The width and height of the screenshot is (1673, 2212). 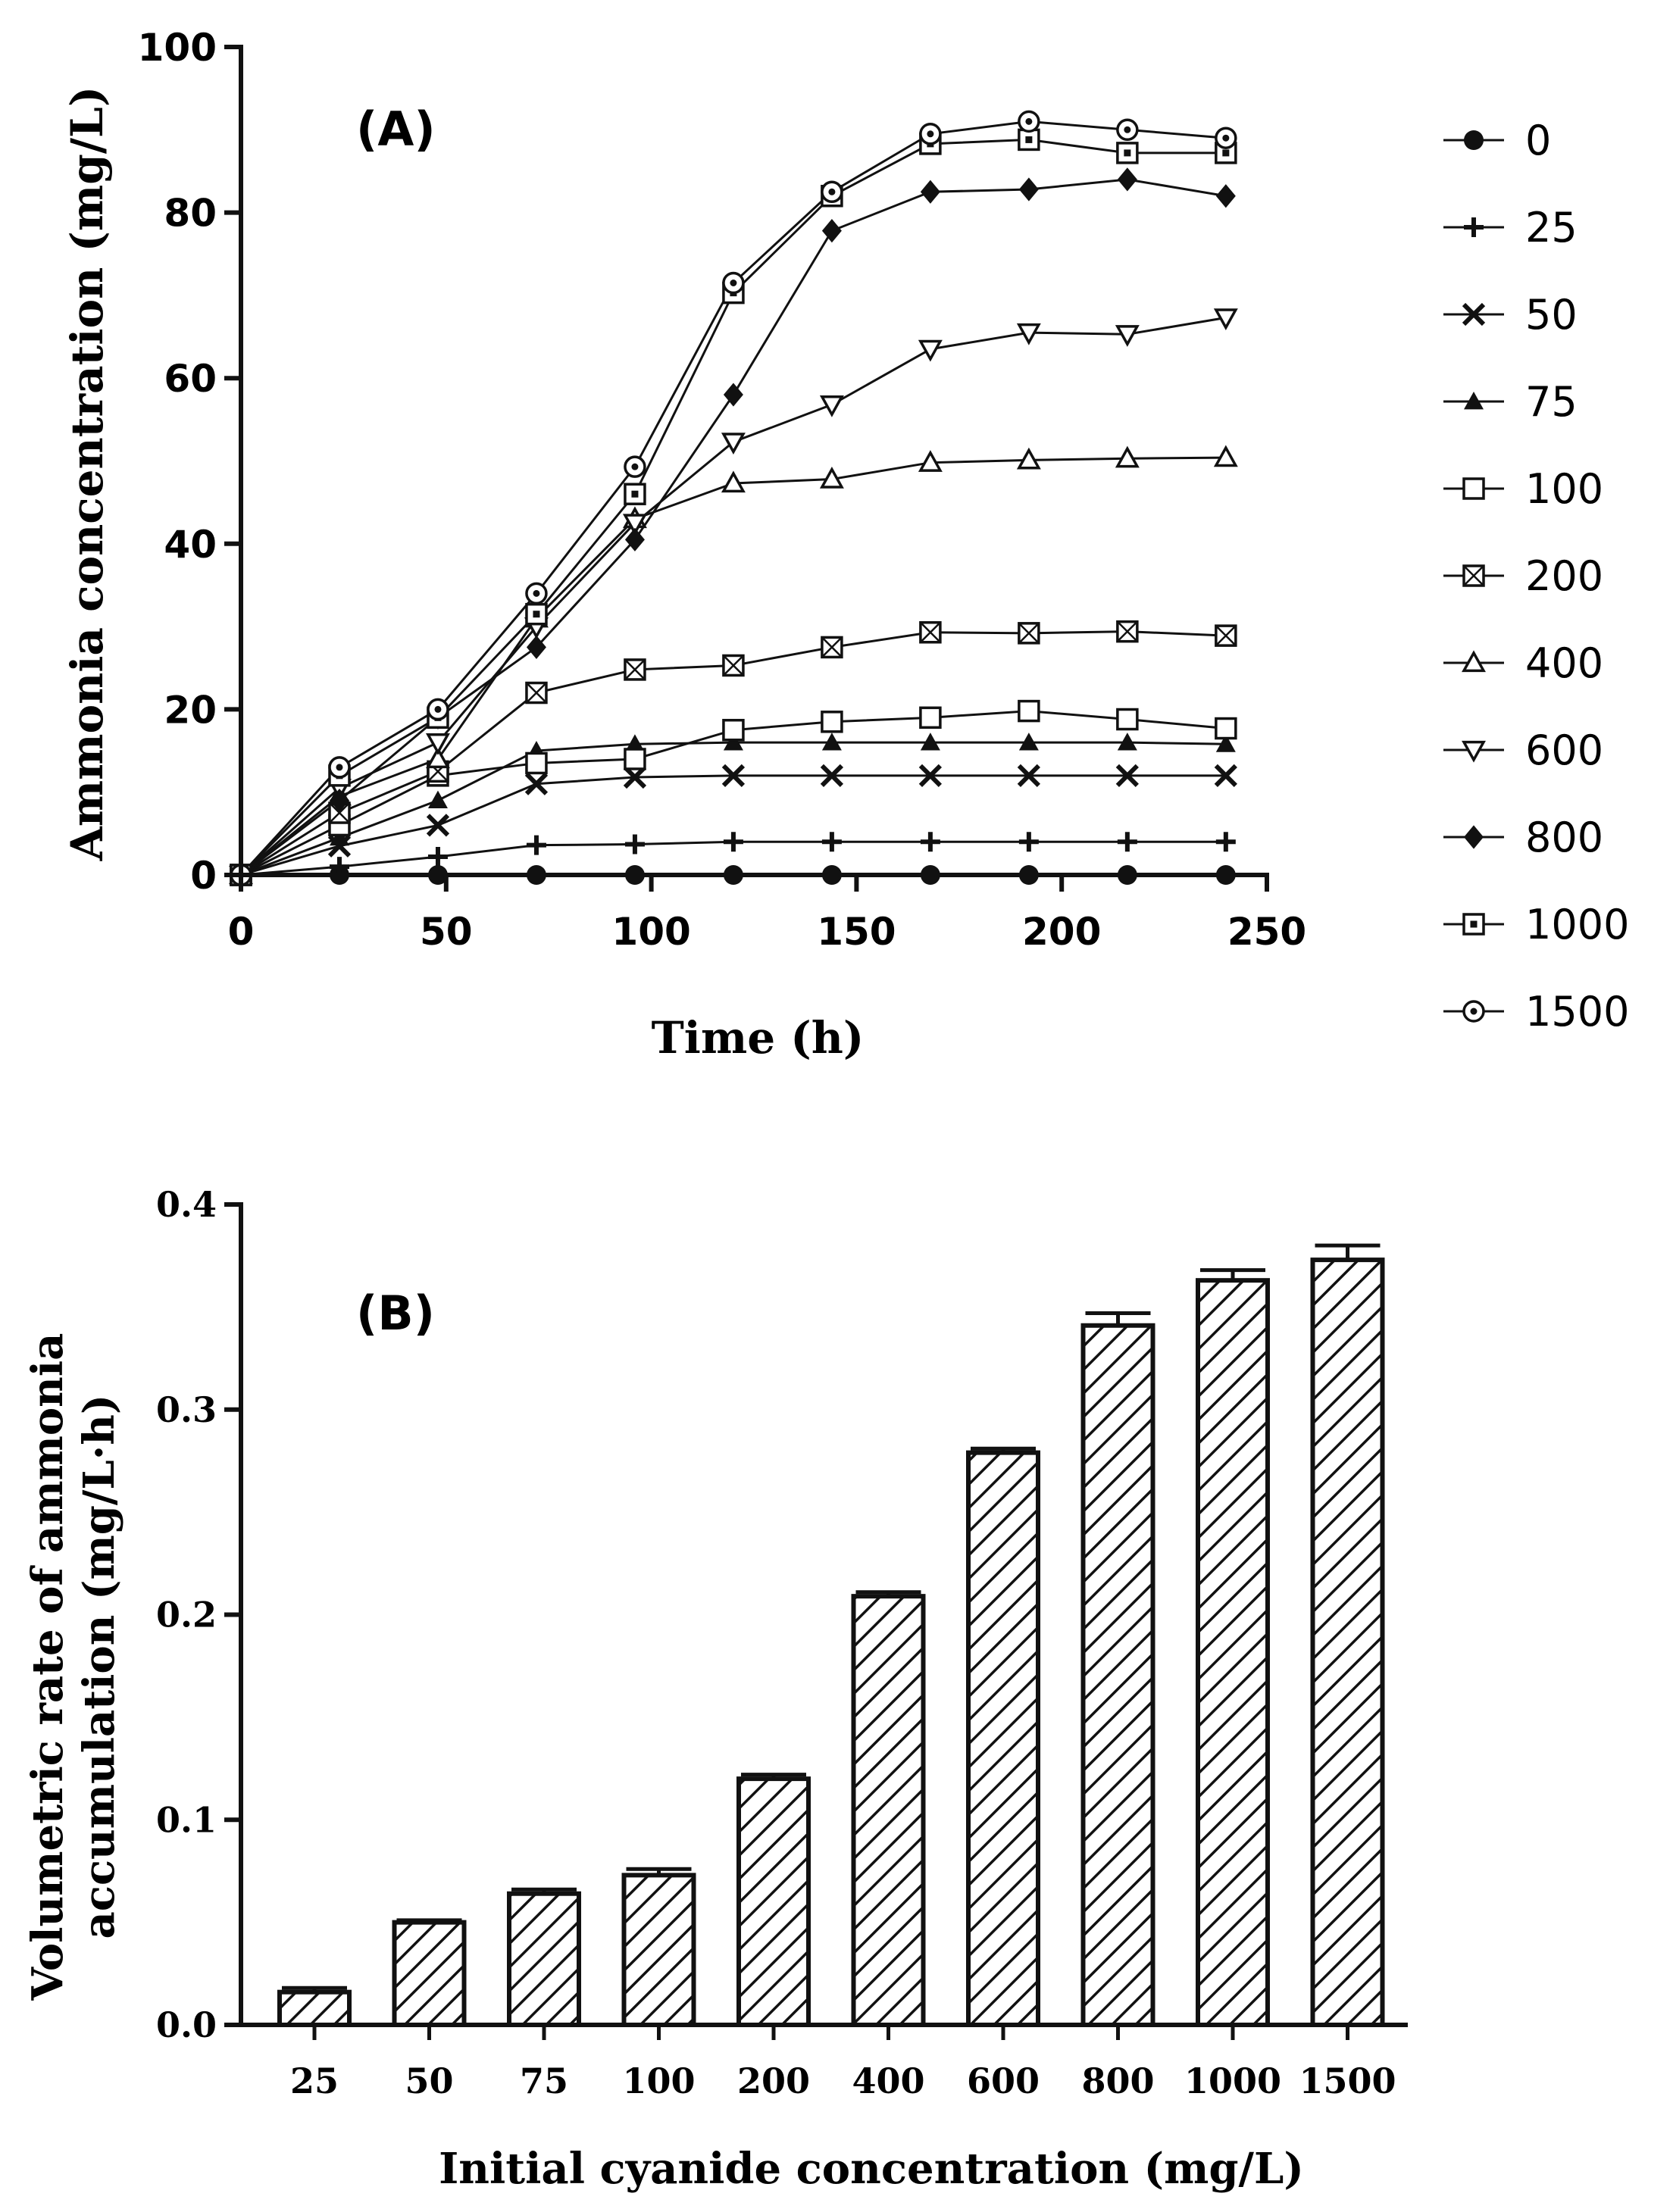 What do you see at coordinates (186, 1204) in the screenshot?
I see `panel-b-y-tick-label: 0.4` at bounding box center [186, 1204].